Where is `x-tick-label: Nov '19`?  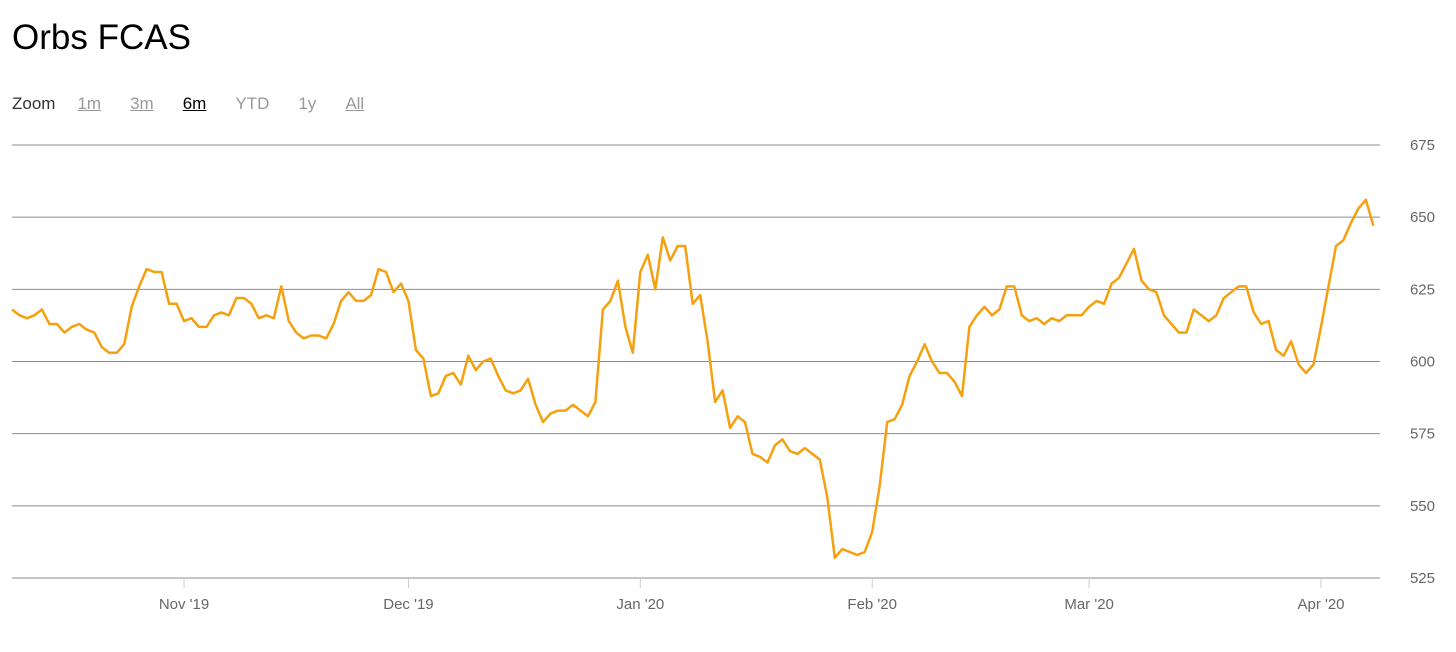 x-tick-label: Nov '19 is located at coordinates (184, 604).